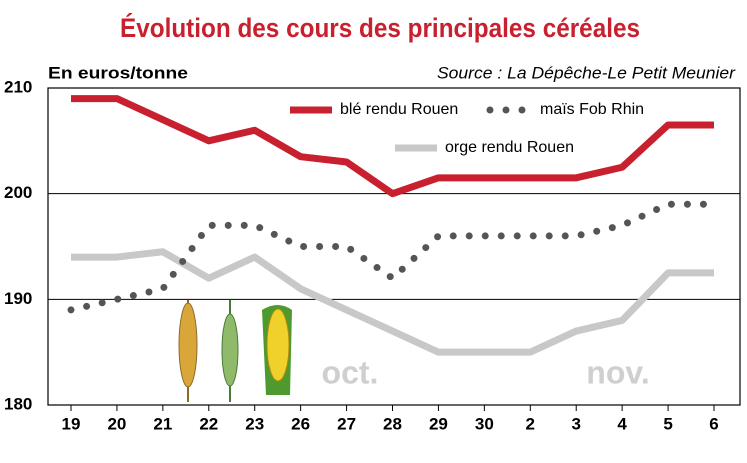 The image size is (747, 463). Describe the element at coordinates (162, 423) in the screenshot. I see `x-tick-label: 21` at that location.